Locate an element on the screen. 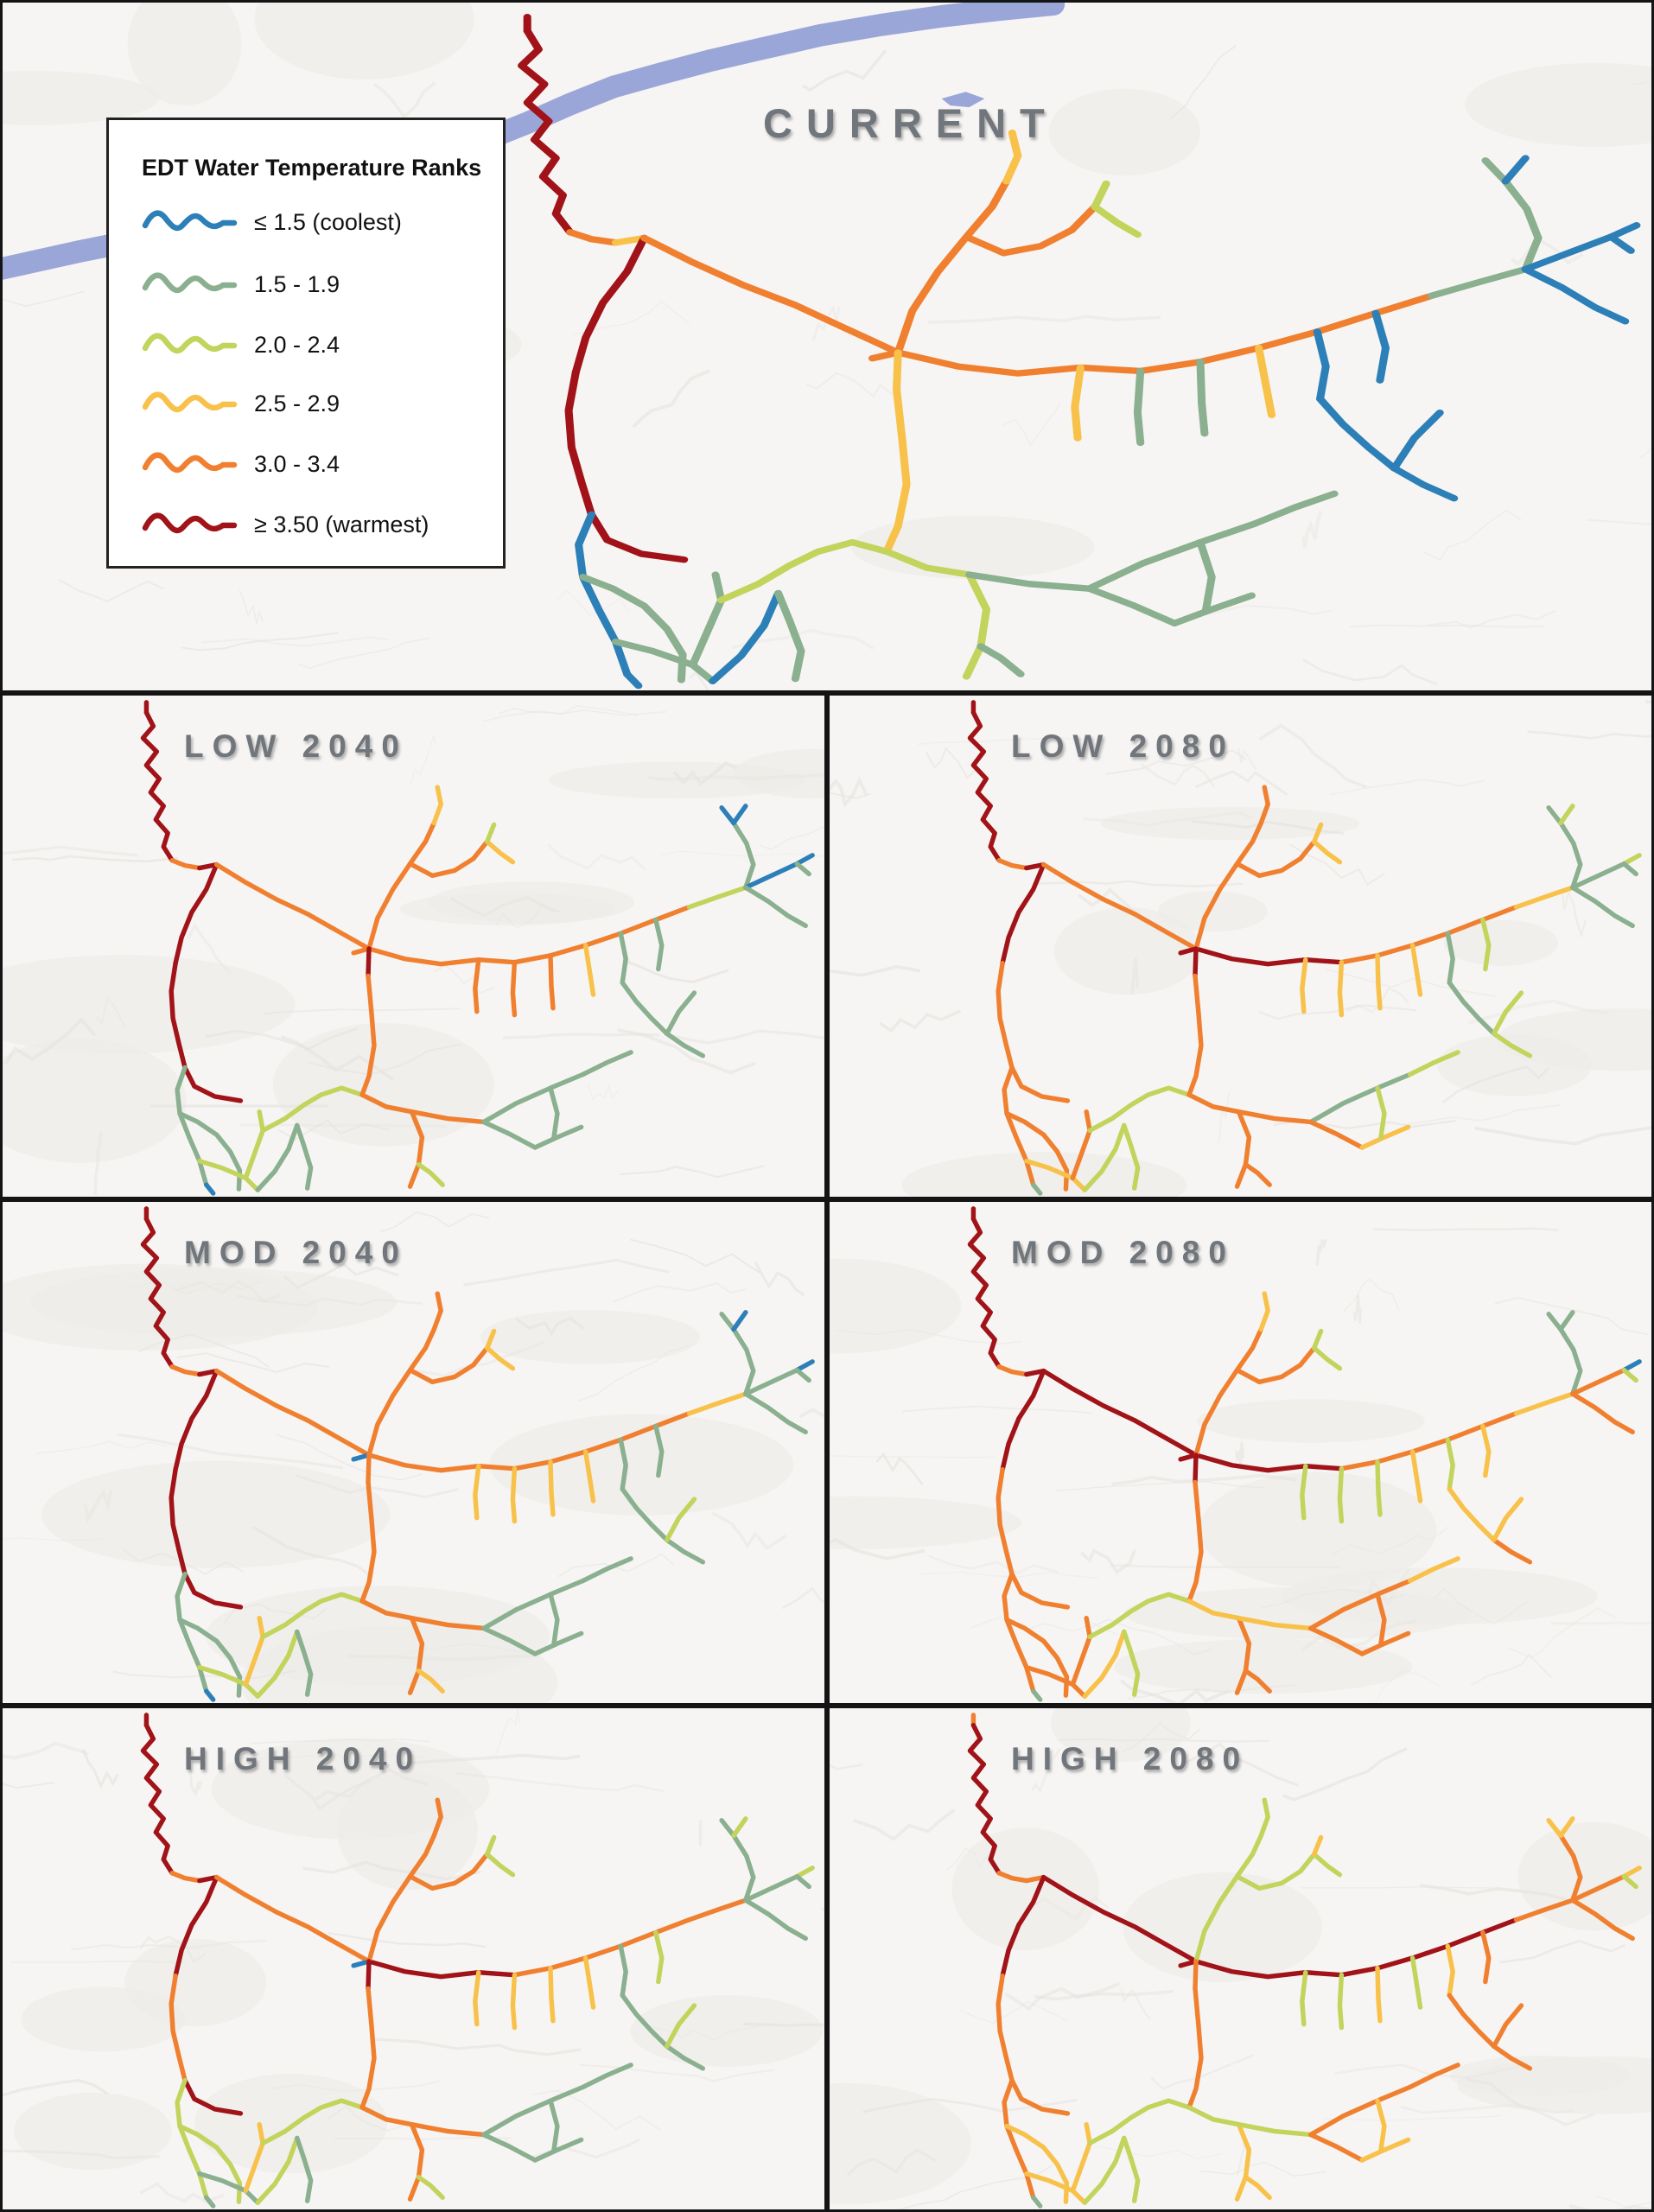  legend-item-3: 2.0 - 2.4 is located at coordinates (241, 345).